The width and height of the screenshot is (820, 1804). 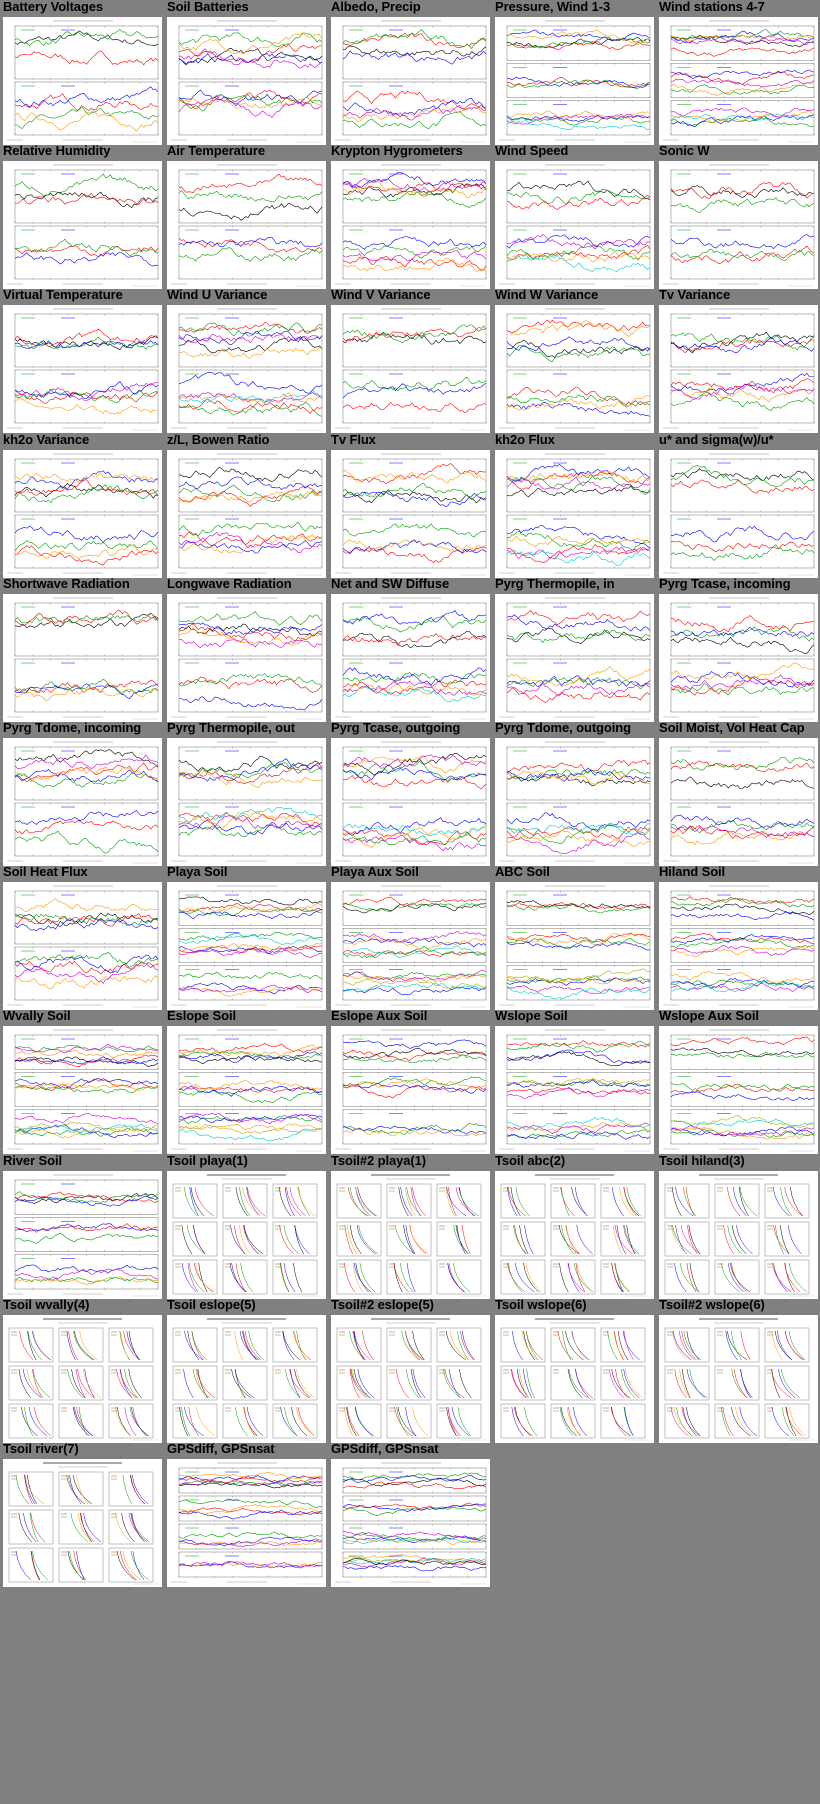 What do you see at coordinates (385, 1448) in the screenshot?
I see `plot-thumbnail-title: GPSdiff, GPSnsat` at bounding box center [385, 1448].